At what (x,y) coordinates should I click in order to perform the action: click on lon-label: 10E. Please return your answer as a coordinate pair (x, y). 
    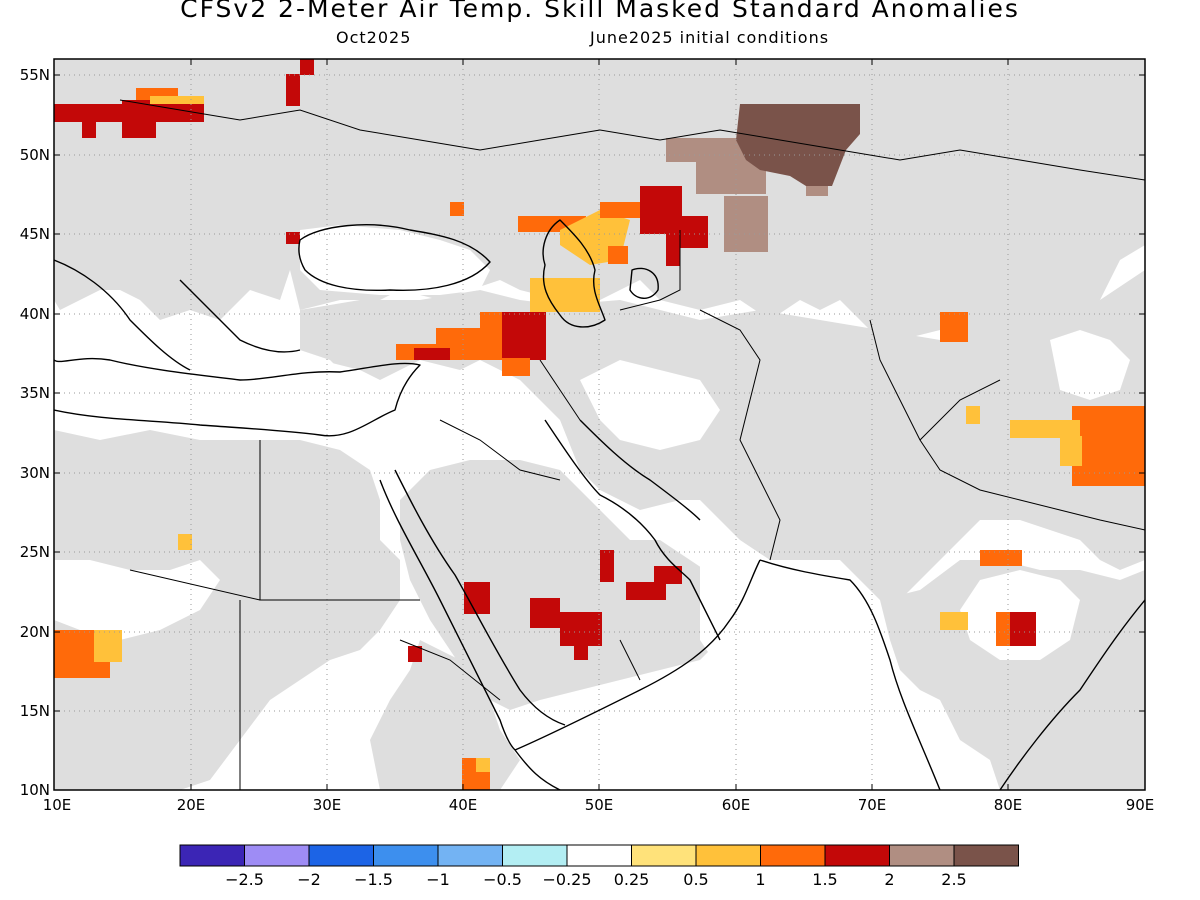
    Looking at the image, I should click on (57, 805).